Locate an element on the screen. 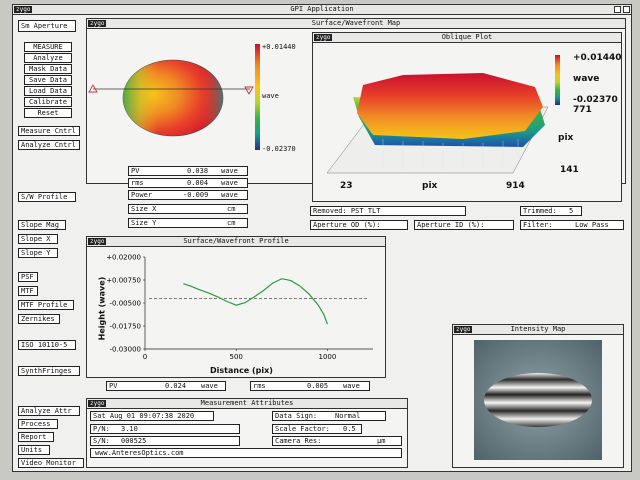  units-button: Units is located at coordinates (34, 450).